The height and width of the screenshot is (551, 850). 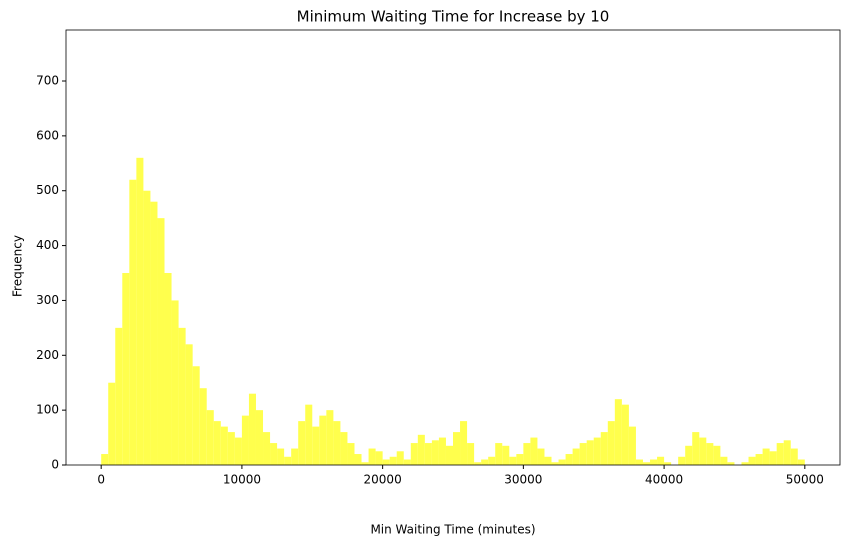 I want to click on x-tick-label: 50000, so click(x=805, y=480).